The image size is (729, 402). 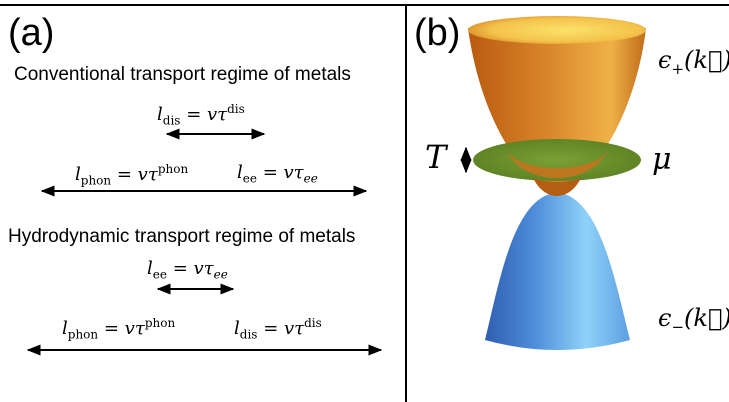 What do you see at coordinates (557, 271) in the screenshot?
I see `lower-band-cone` at bounding box center [557, 271].